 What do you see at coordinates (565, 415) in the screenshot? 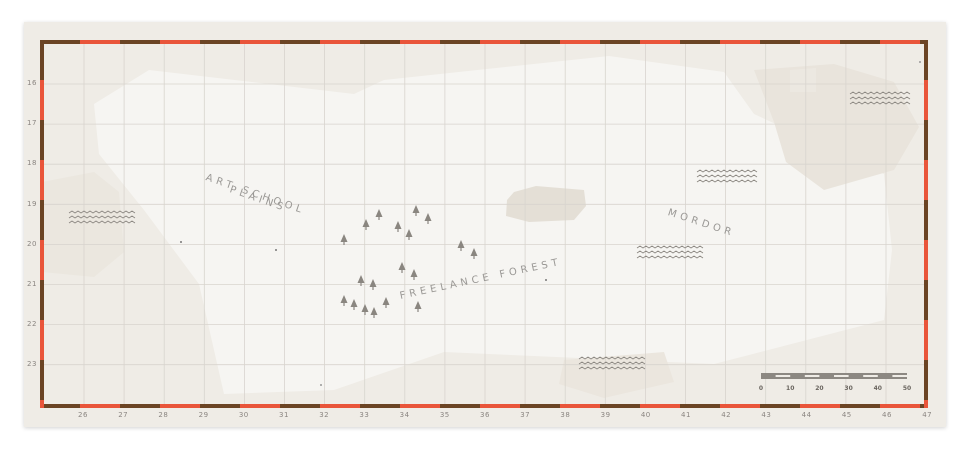
I see `longitude-label: 38` at bounding box center [565, 415].